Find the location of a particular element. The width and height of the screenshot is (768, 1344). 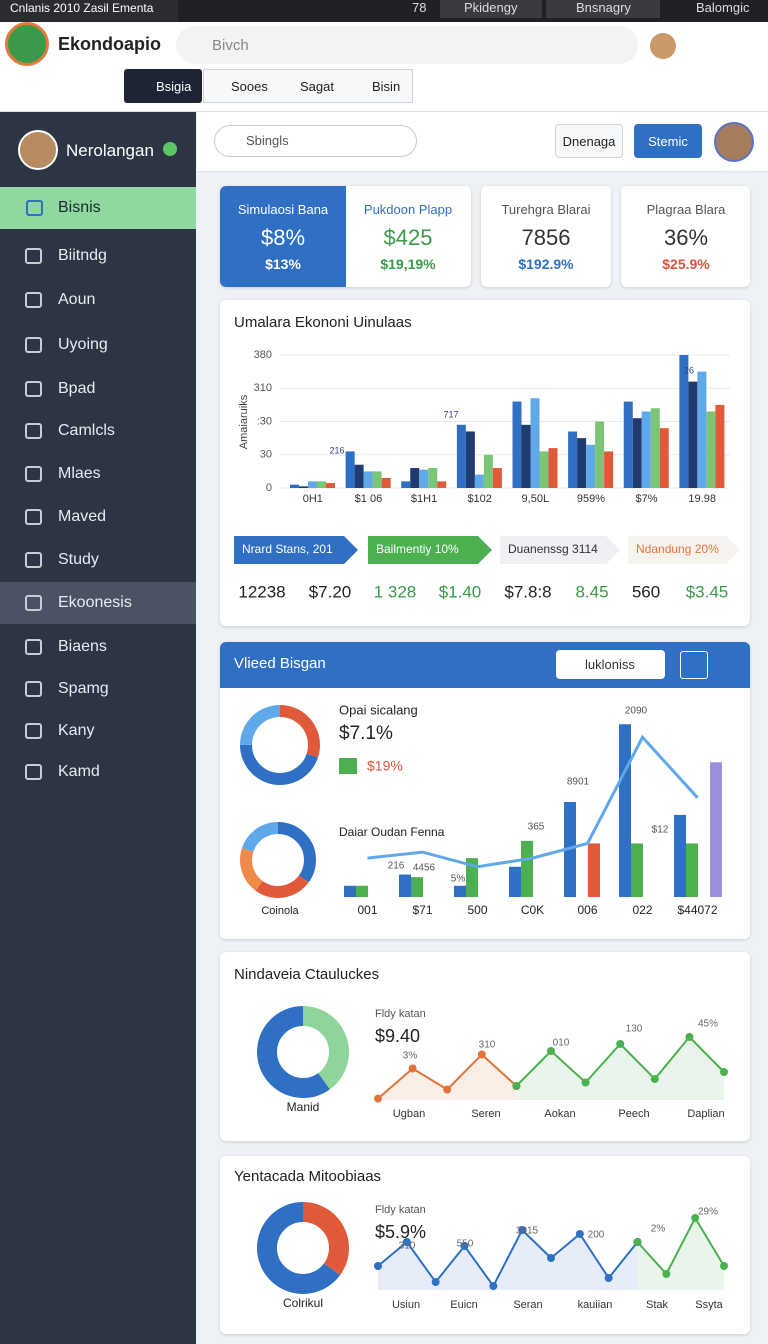

panel-title: Nindaveia Ctauluckes is located at coordinates (307, 974).